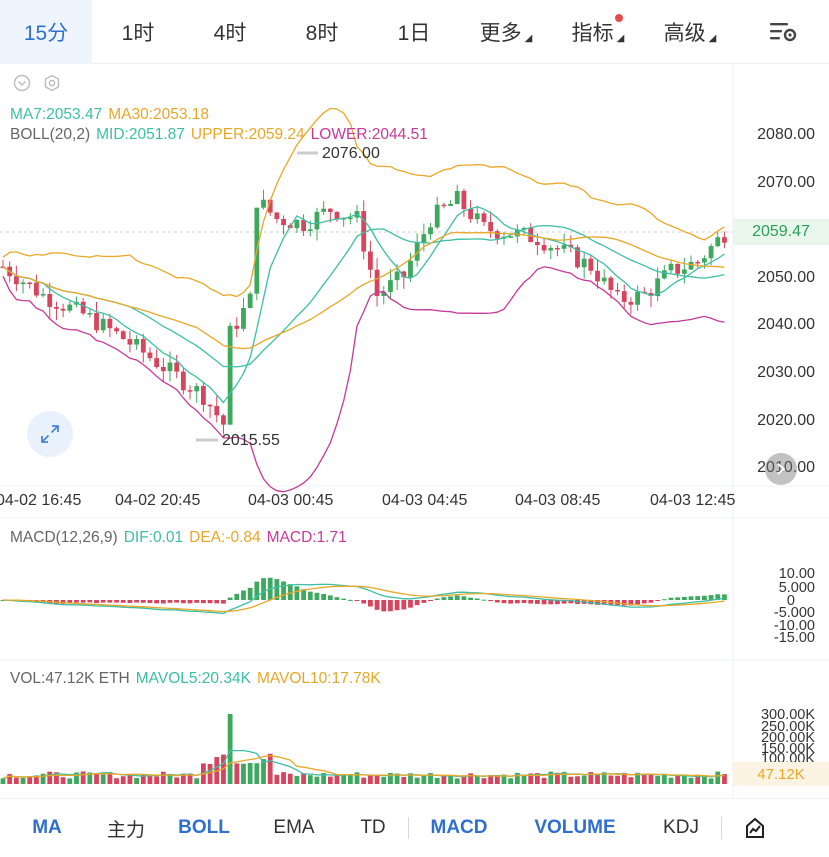 The height and width of the screenshot is (857, 829). What do you see at coordinates (619, 18) in the screenshot?
I see `notification-dot` at bounding box center [619, 18].